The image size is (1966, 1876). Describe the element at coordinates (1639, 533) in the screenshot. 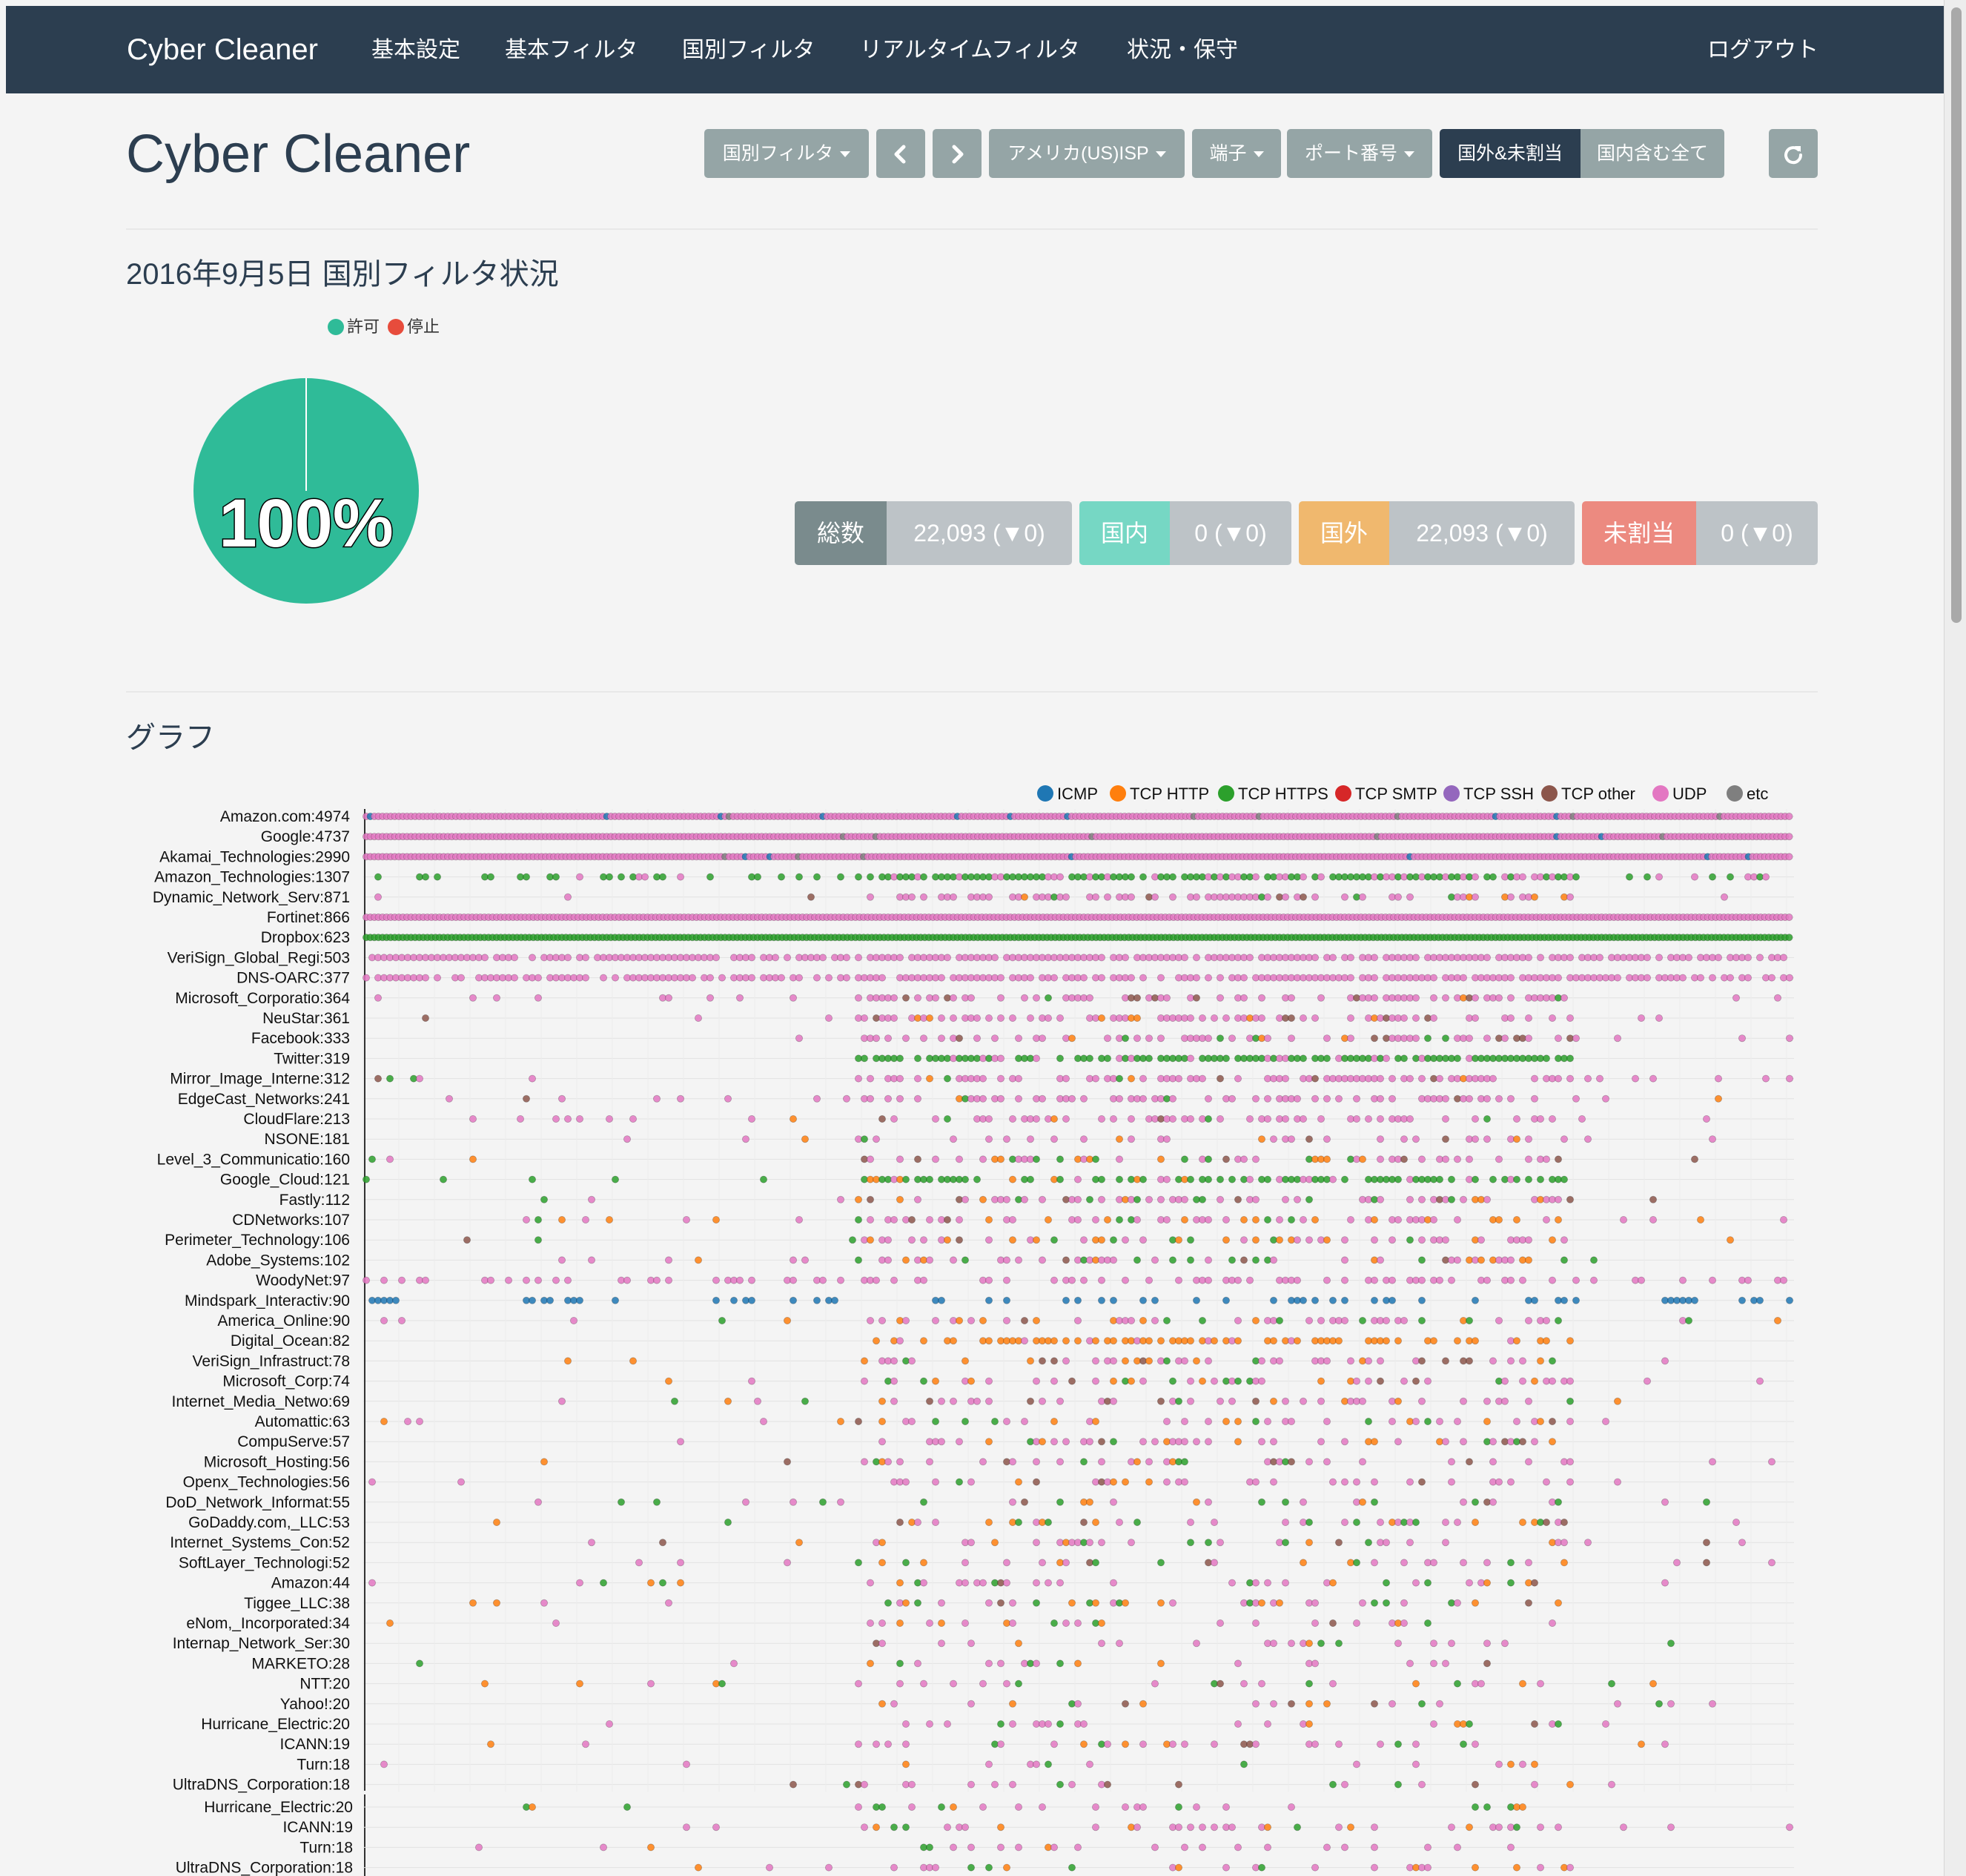

I see `stat-unassigned-label: 未割当` at that location.